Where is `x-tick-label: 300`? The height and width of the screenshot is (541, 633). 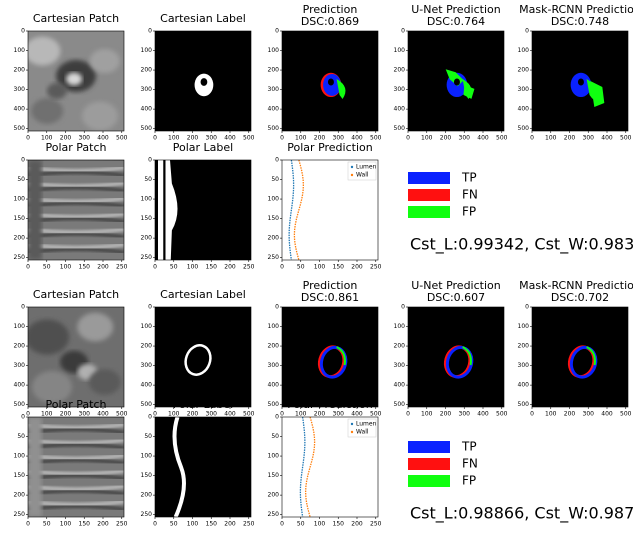
x-tick-label: 300 is located at coordinates (339, 138).